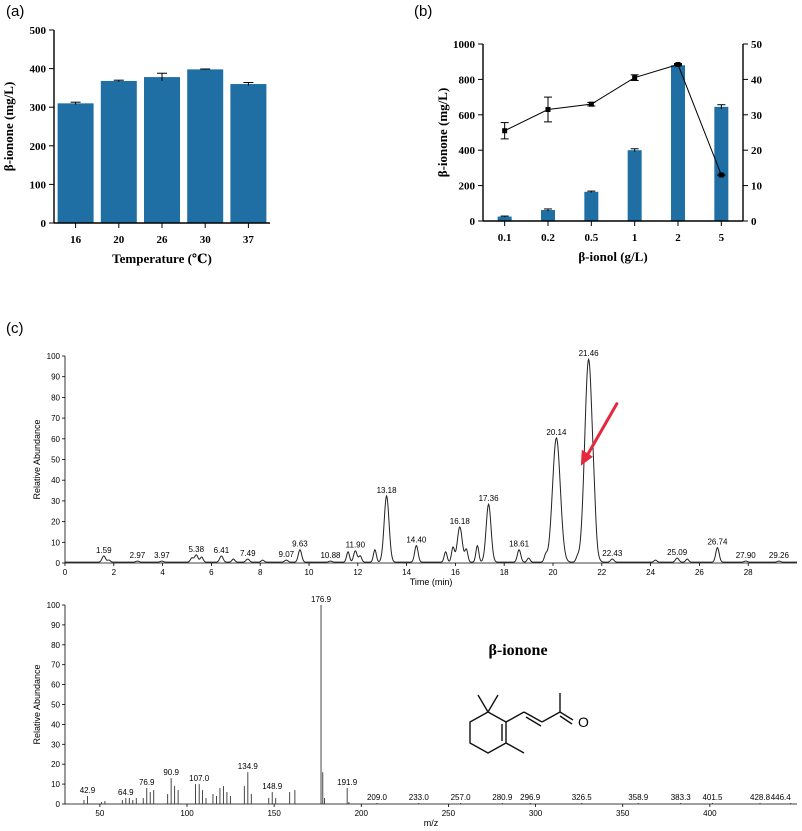 The width and height of the screenshot is (802, 831). What do you see at coordinates (55, 625) in the screenshot?
I see `mass-spectrum-y-tick-label: 90` at bounding box center [55, 625].